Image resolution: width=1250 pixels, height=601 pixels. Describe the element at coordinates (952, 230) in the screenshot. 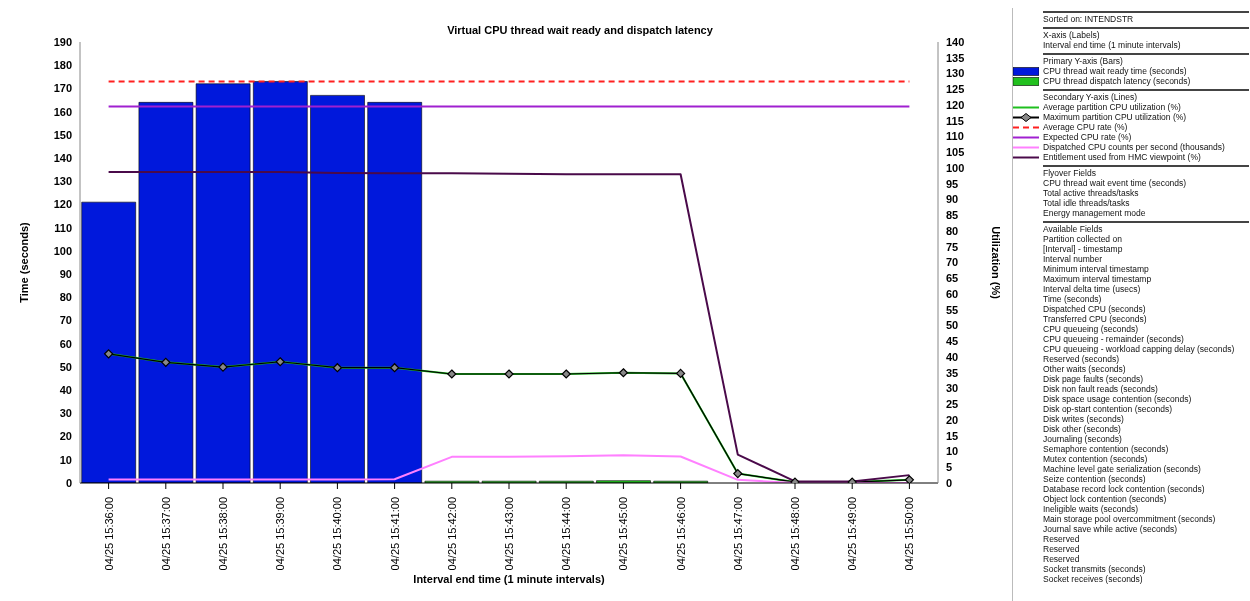

I see `y2-tick-label: 80` at that location.